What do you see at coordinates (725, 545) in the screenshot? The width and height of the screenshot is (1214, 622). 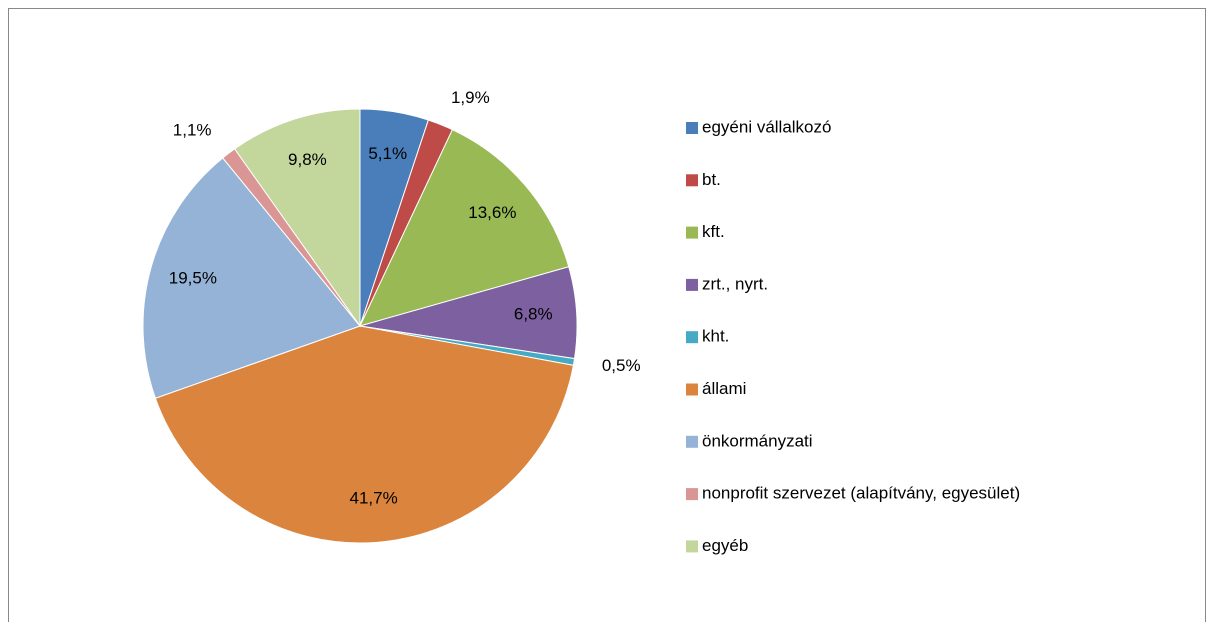 I see `legend-label: egyéb` at bounding box center [725, 545].